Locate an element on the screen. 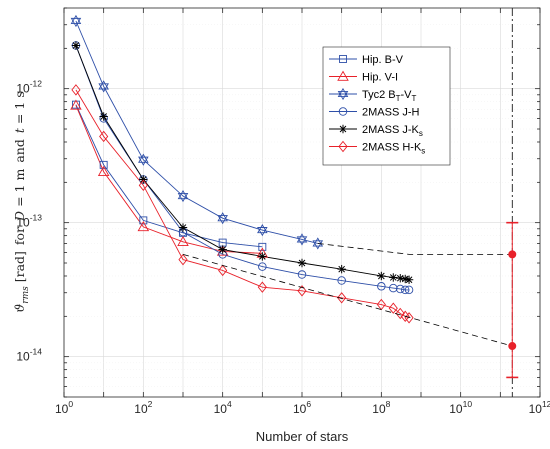 The height and width of the screenshot is (449, 550). legend-marker-2mass-j-ks is located at coordinates (343, 129).